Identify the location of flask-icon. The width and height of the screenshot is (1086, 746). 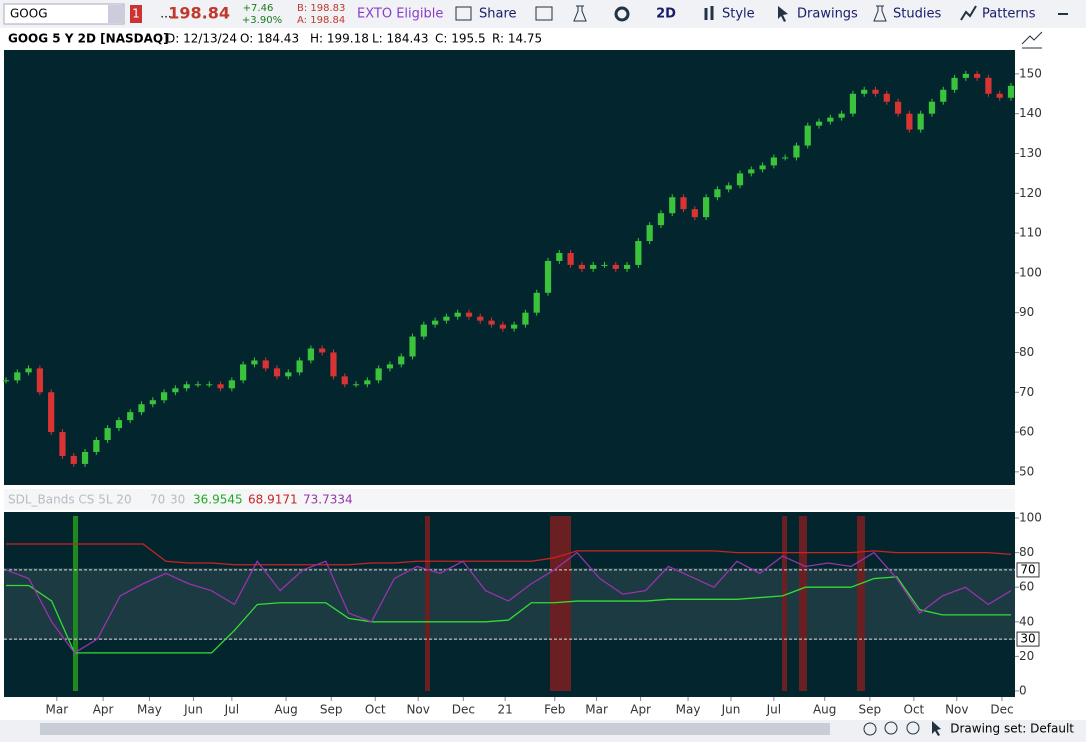
(580, 13).